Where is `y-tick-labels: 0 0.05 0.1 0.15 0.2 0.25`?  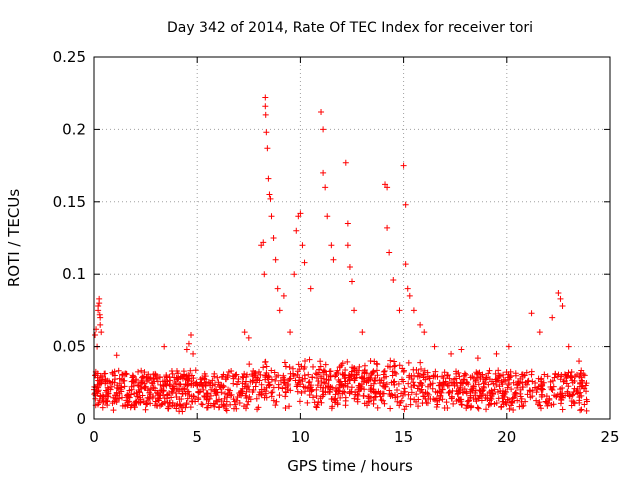
y-tick-labels: 0 0.05 0.1 0.15 0.2 0.25 is located at coordinates (69, 238).